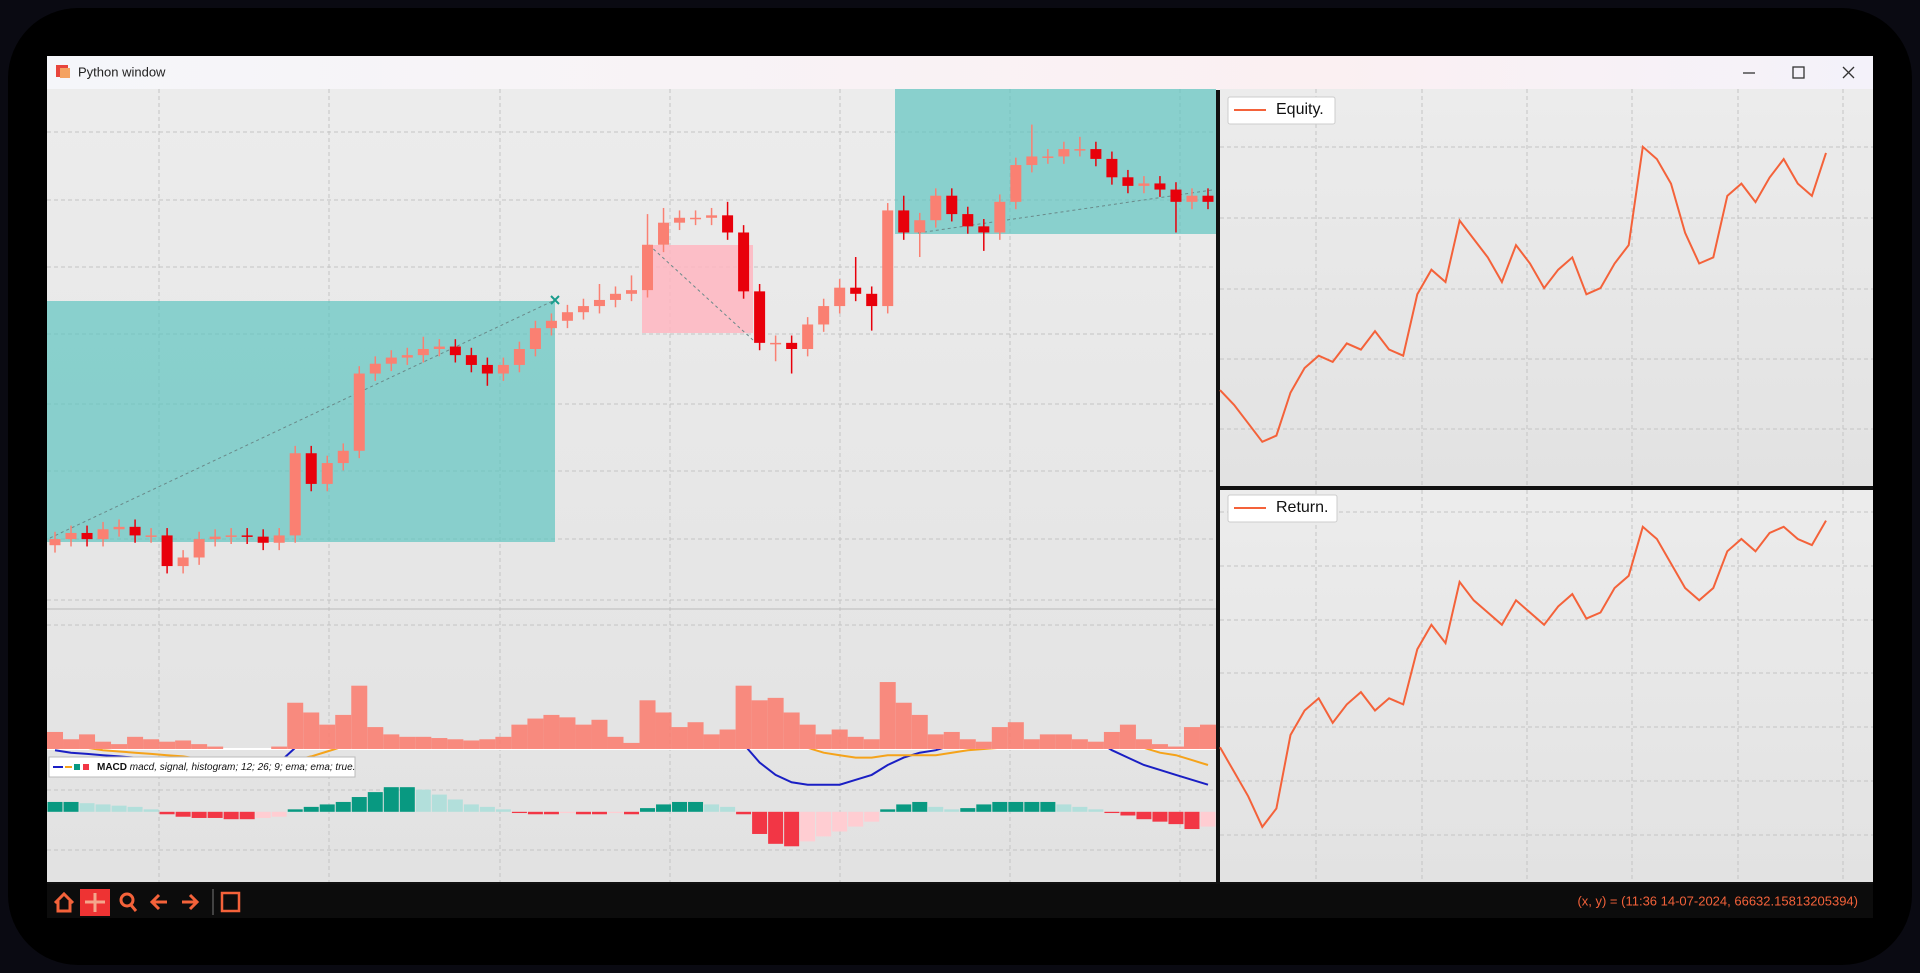 This screenshot has width=1920, height=973. What do you see at coordinates (86, 767) in the screenshot?
I see `legend-swatch` at bounding box center [86, 767].